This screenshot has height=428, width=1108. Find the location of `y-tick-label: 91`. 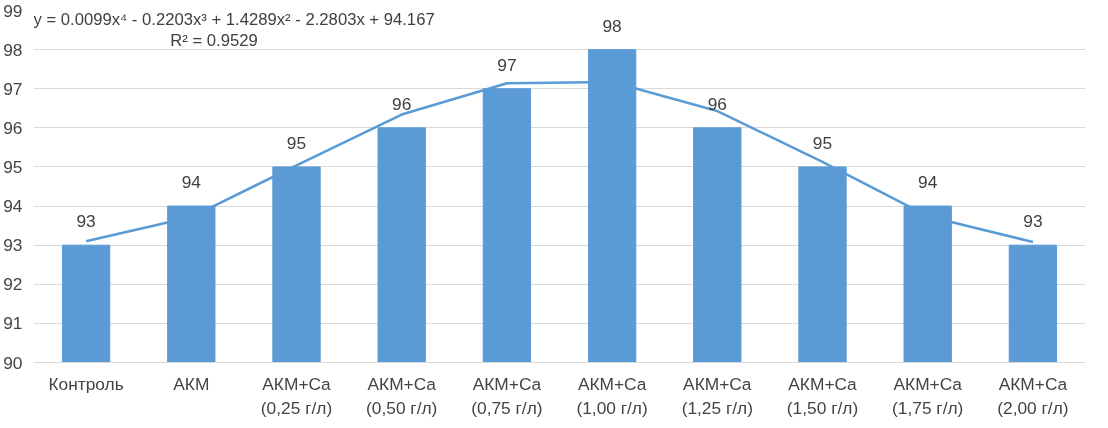

y-tick-label: 91 is located at coordinates (13, 323).